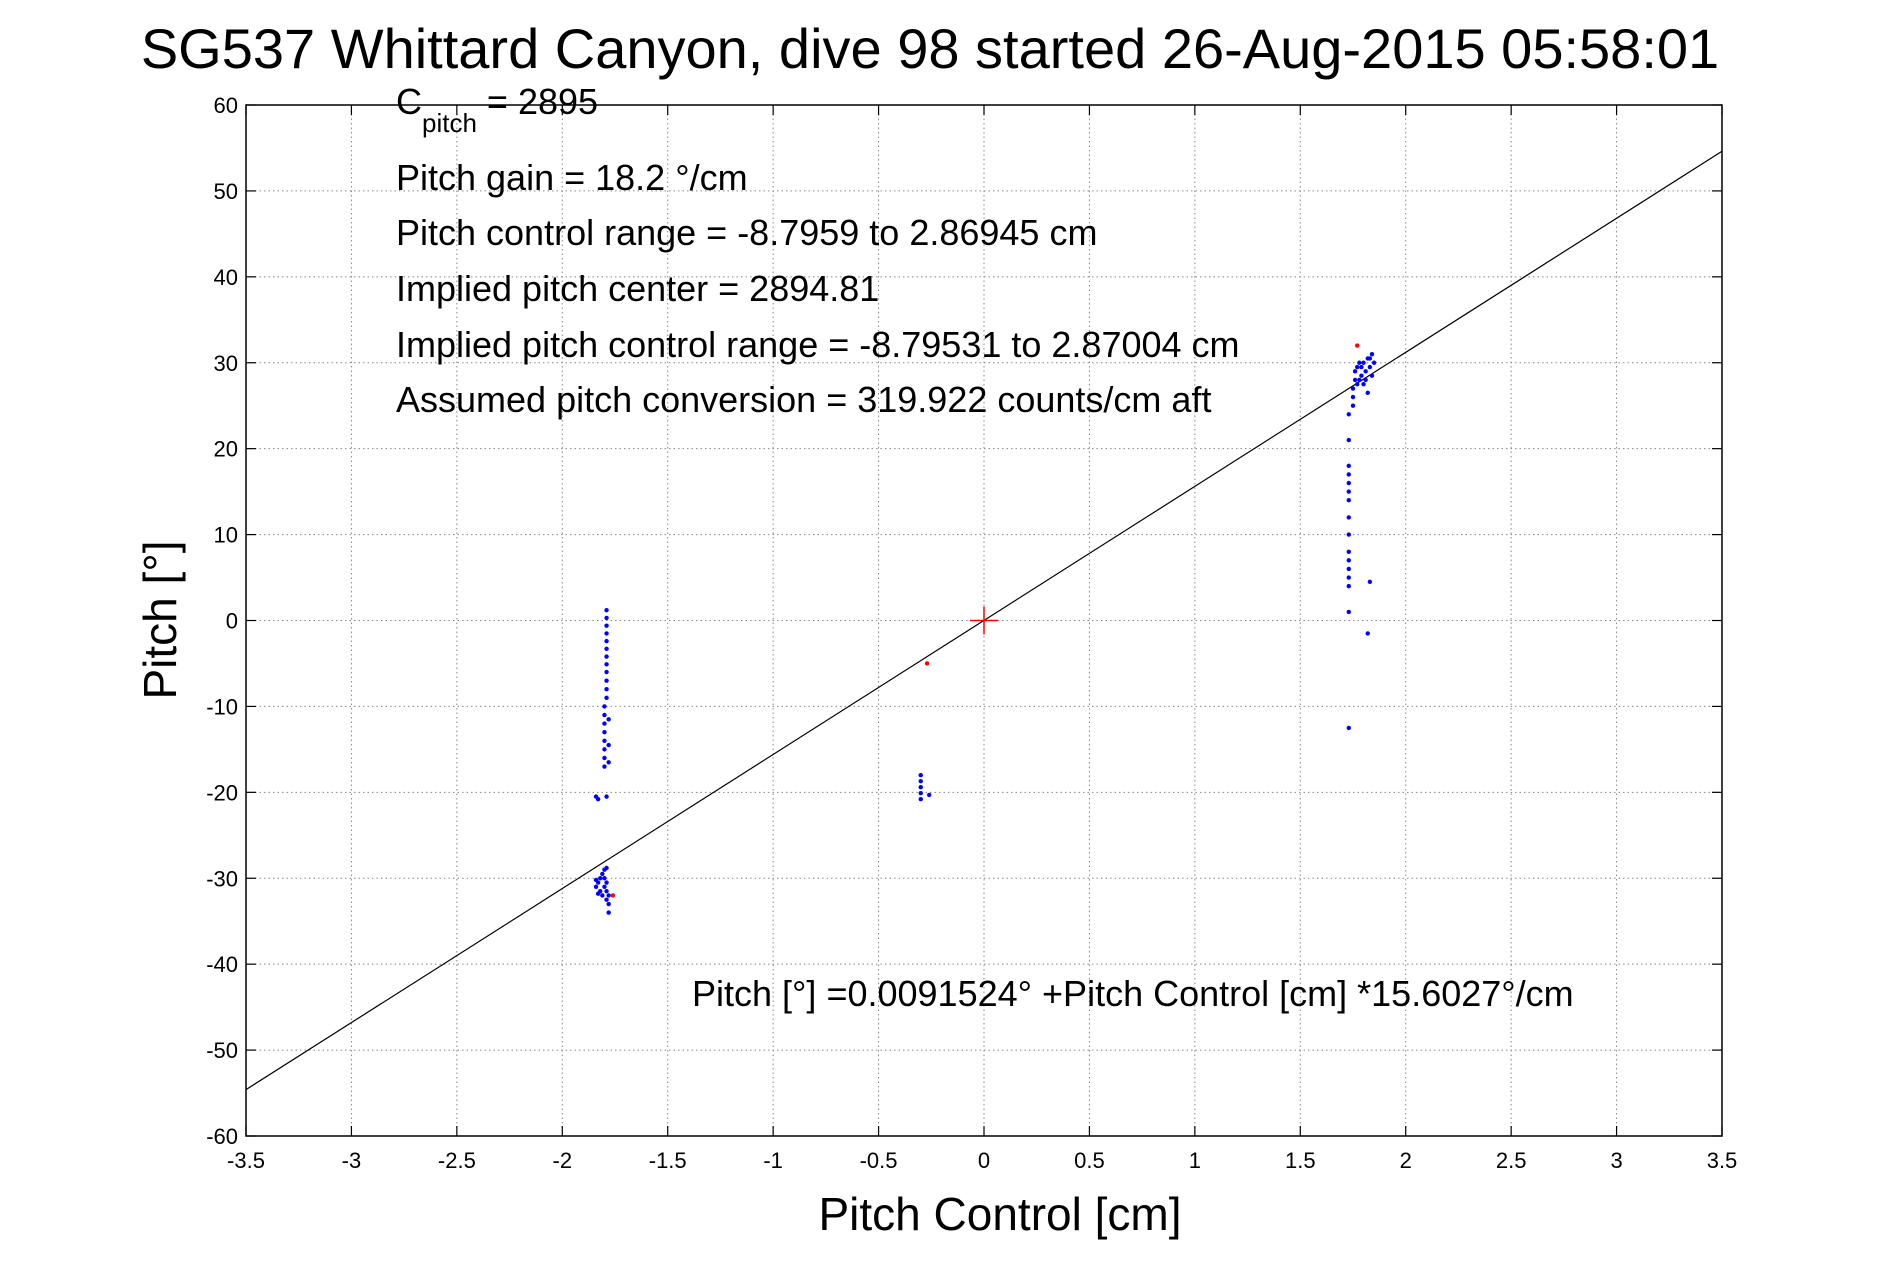 Image resolution: width=1891 pixels, height=1262 pixels. What do you see at coordinates (1195, 1160) in the screenshot?
I see `x-tick-label: 1` at bounding box center [1195, 1160].